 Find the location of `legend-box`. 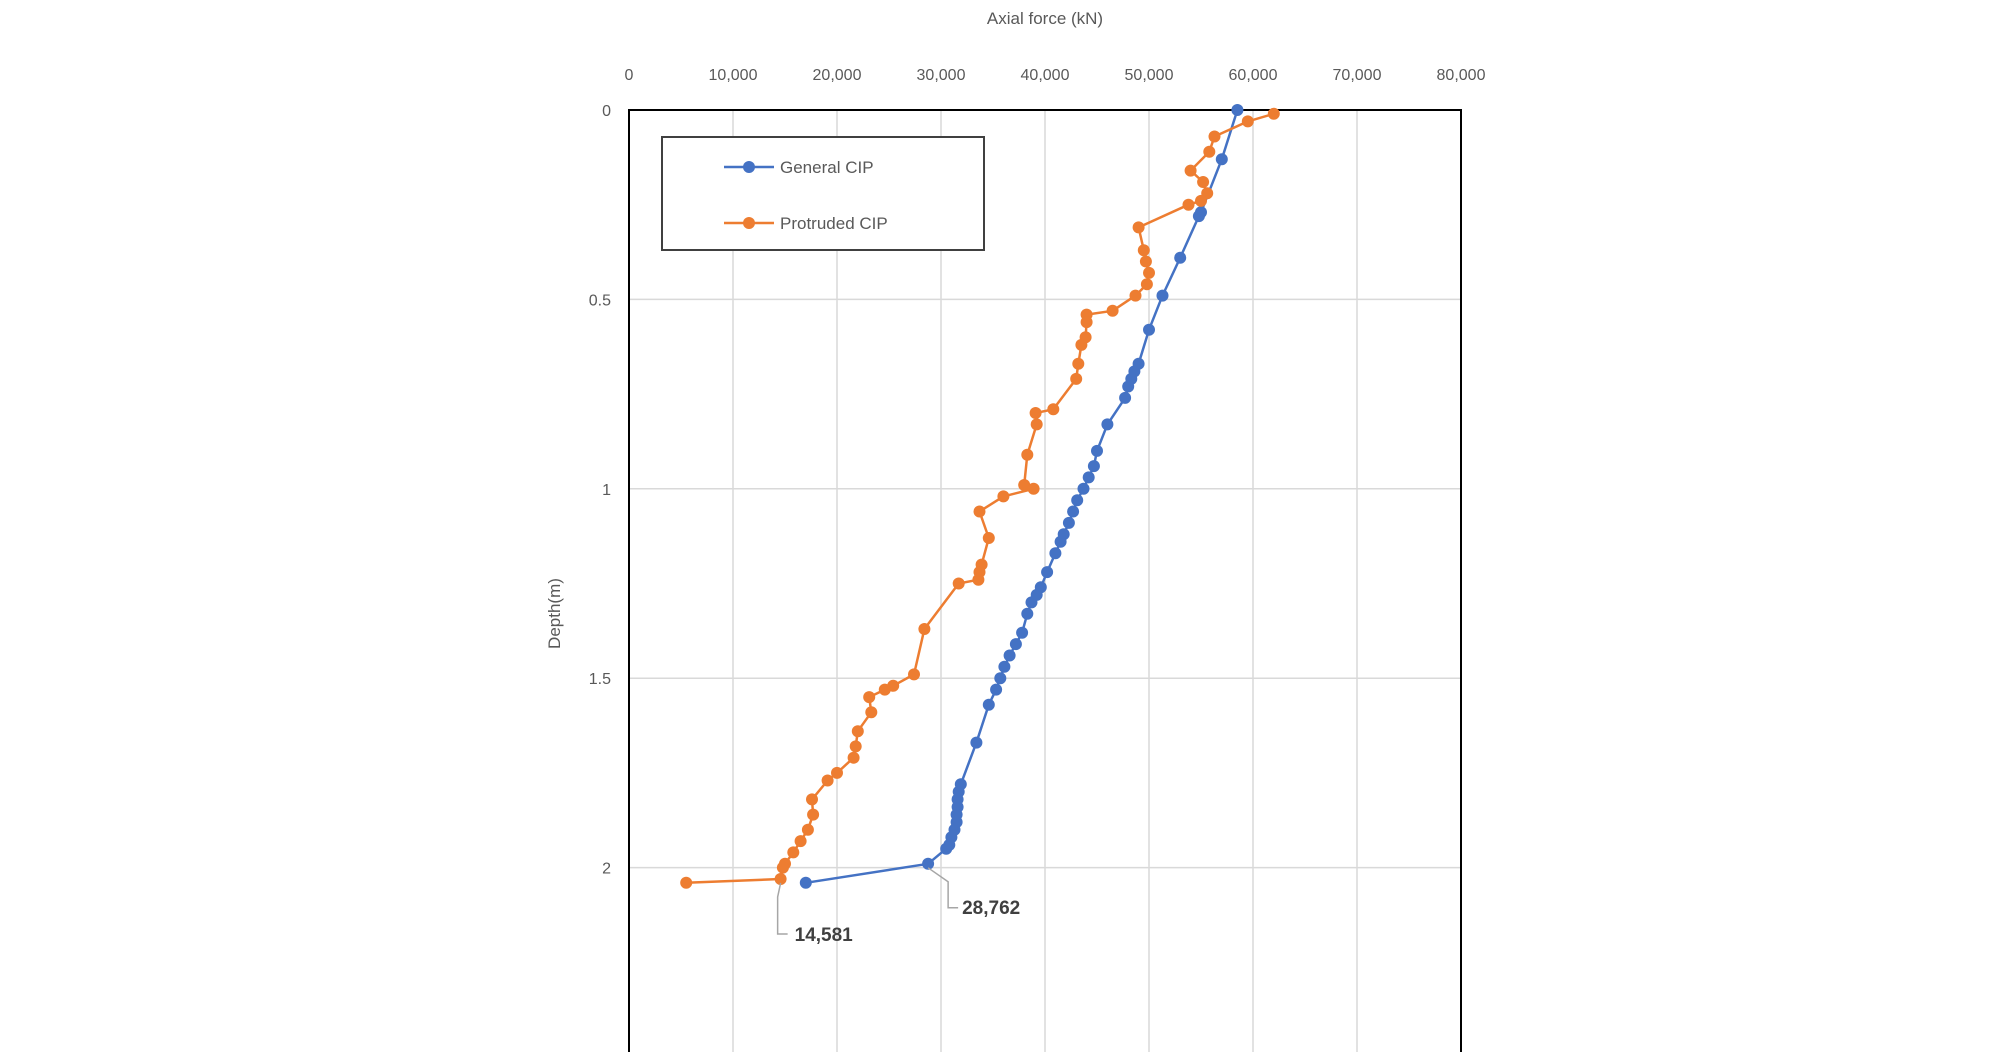

legend-box is located at coordinates (823, 193).